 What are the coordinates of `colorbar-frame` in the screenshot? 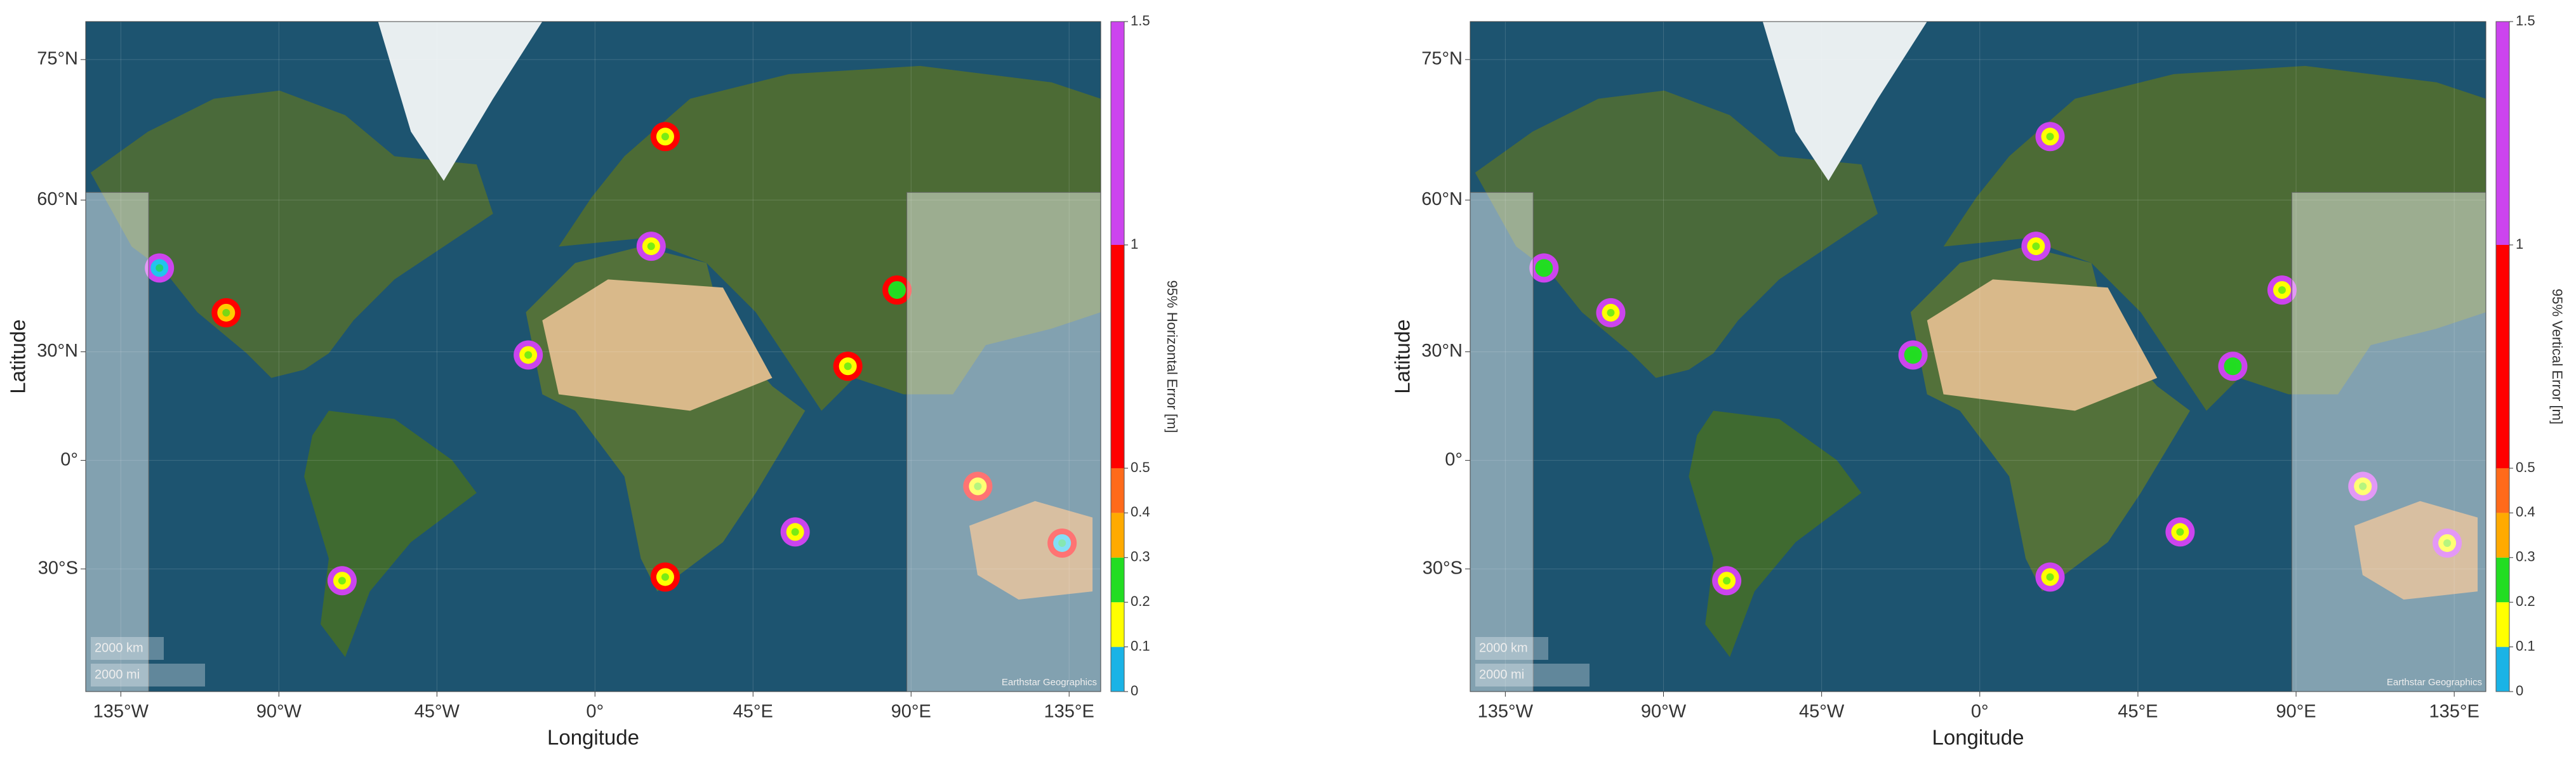 It's located at (1117, 356).